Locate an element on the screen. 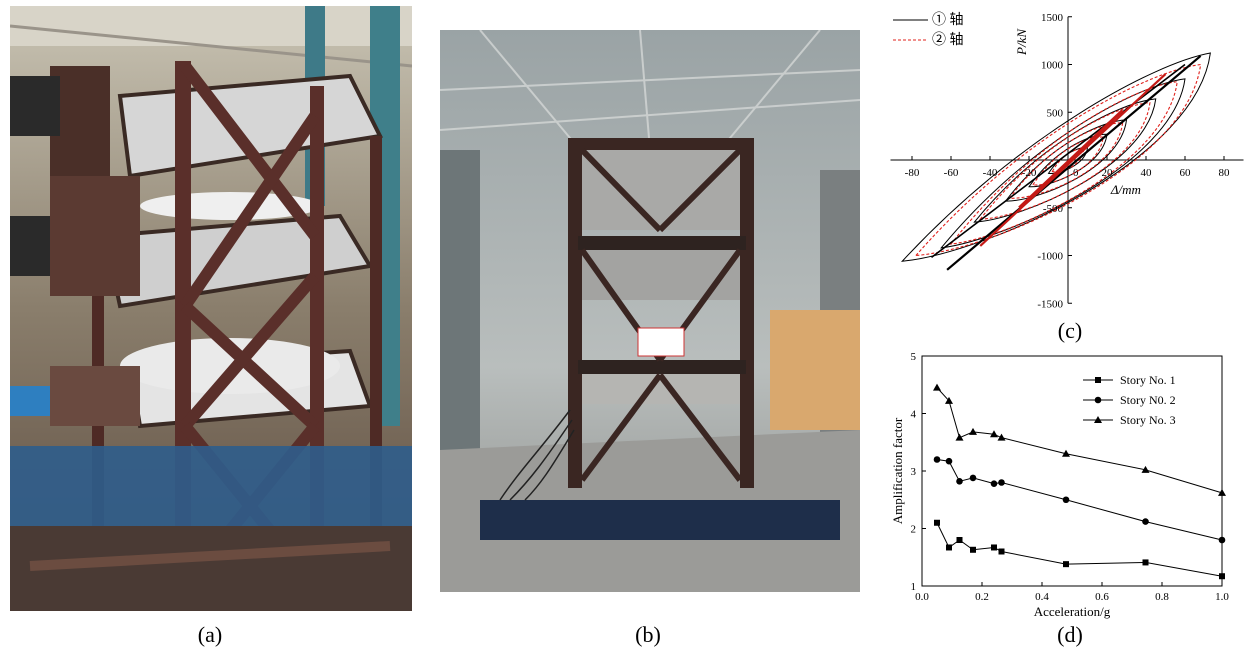 The height and width of the screenshot is (651, 1250). x-tick-label: 0.2 is located at coordinates (982, 597).